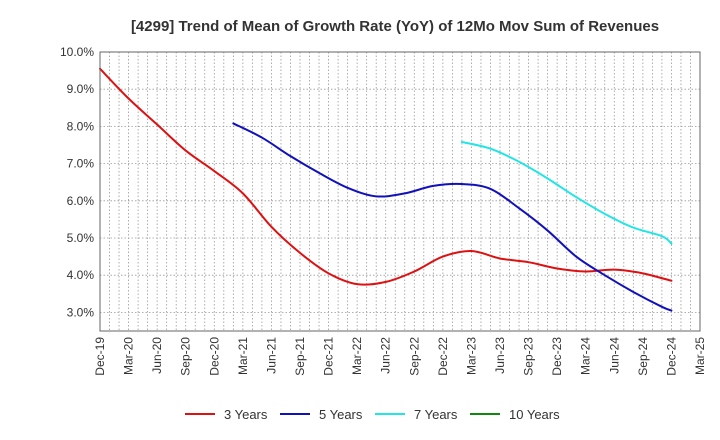  I want to click on x-tick-label: Dec-22, so click(443, 356).